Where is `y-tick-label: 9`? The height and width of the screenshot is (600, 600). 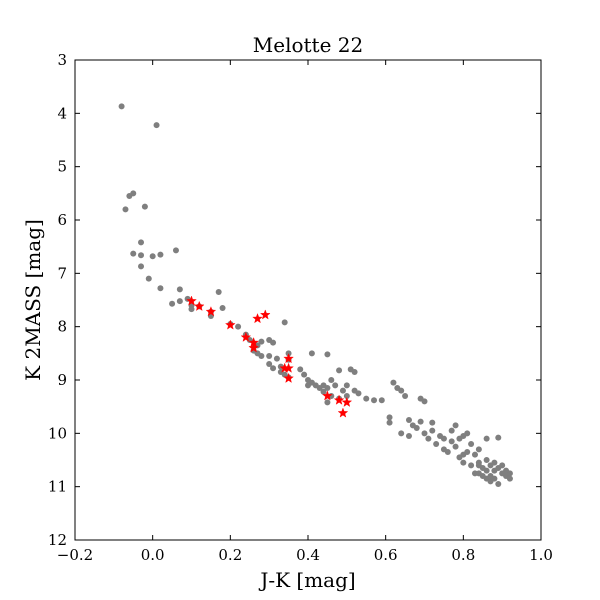 y-tick-label: 9 is located at coordinates (62, 380).